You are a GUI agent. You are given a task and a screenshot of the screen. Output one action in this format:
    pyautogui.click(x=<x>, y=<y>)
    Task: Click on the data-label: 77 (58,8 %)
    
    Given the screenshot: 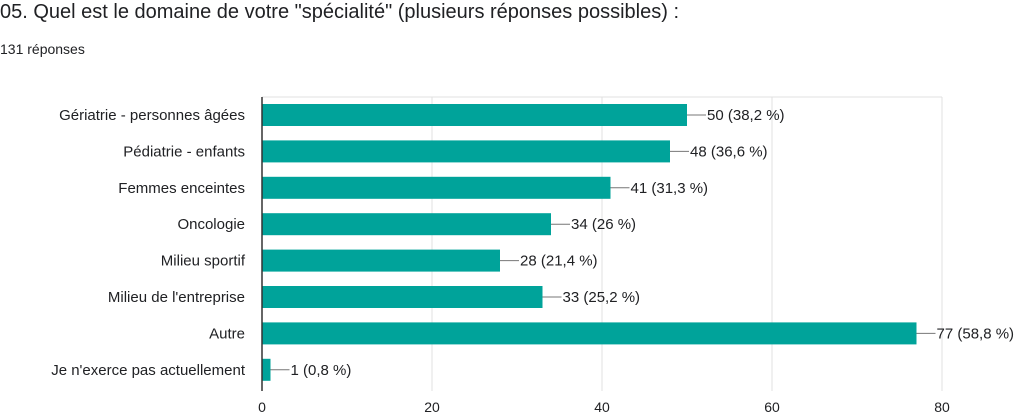 What is the action you would take?
    pyautogui.click(x=976, y=333)
    